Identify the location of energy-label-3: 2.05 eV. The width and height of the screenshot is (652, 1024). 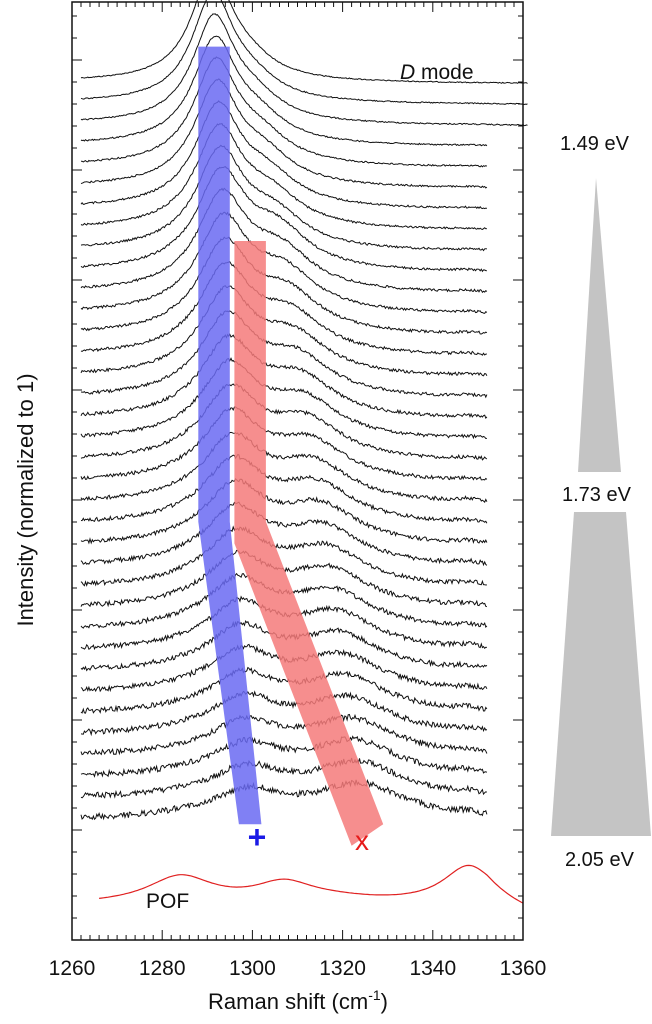
(600, 860).